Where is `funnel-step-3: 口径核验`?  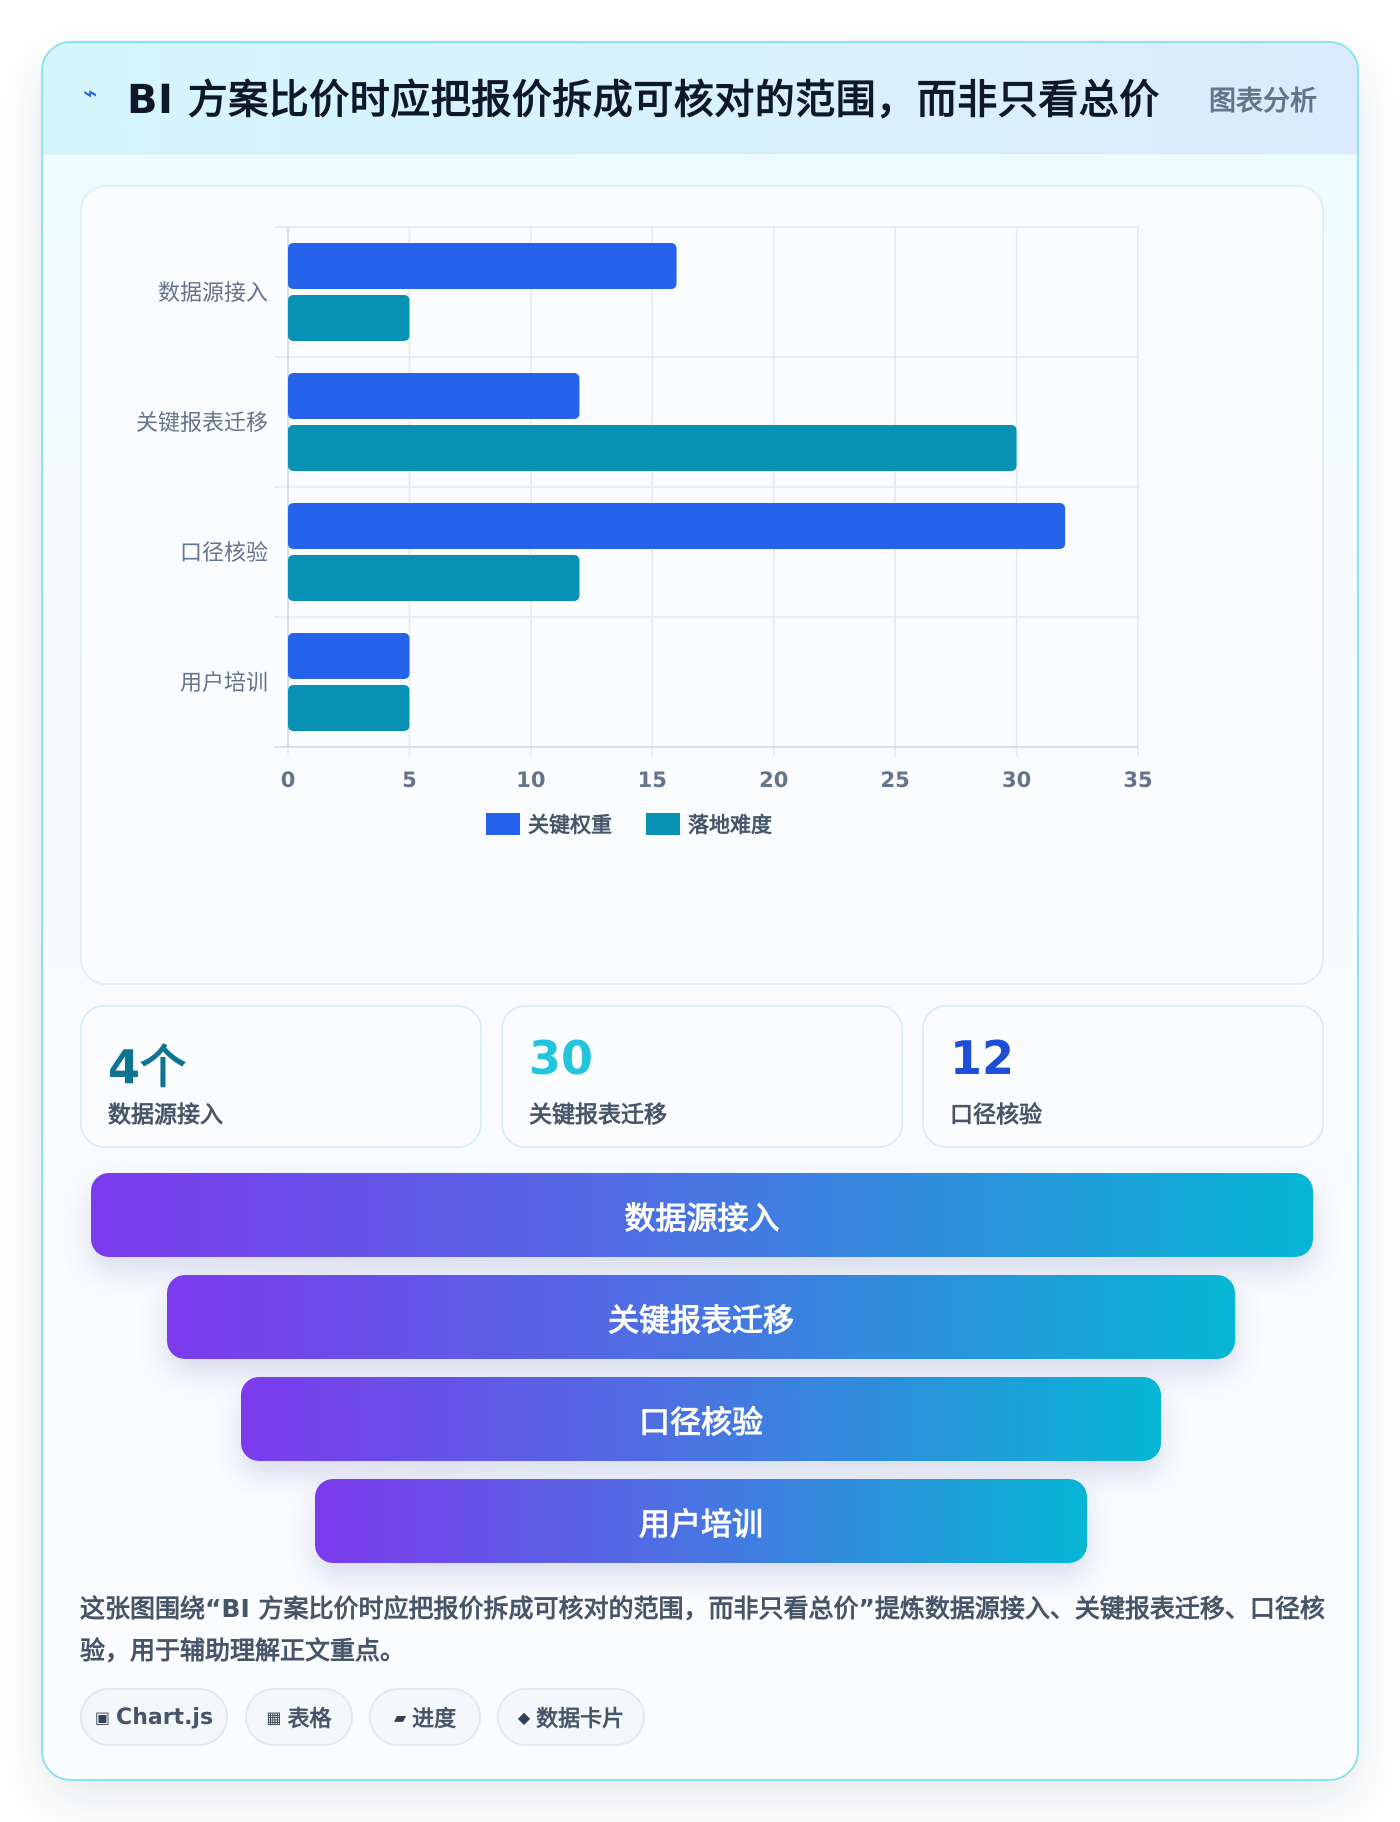 funnel-step-3: 口径核验 is located at coordinates (701, 1419).